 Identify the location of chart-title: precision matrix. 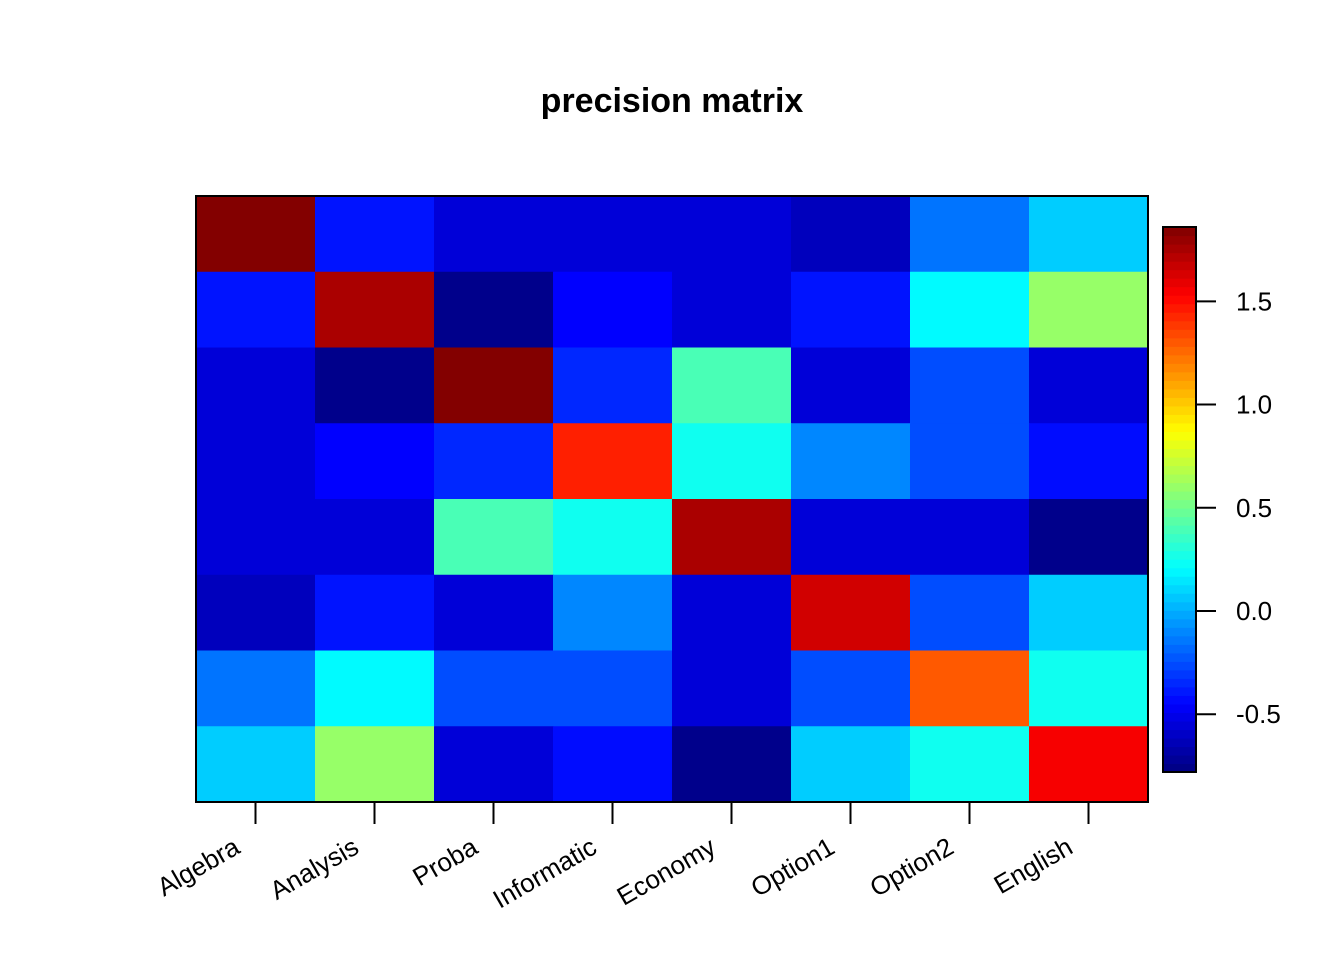
(672, 101).